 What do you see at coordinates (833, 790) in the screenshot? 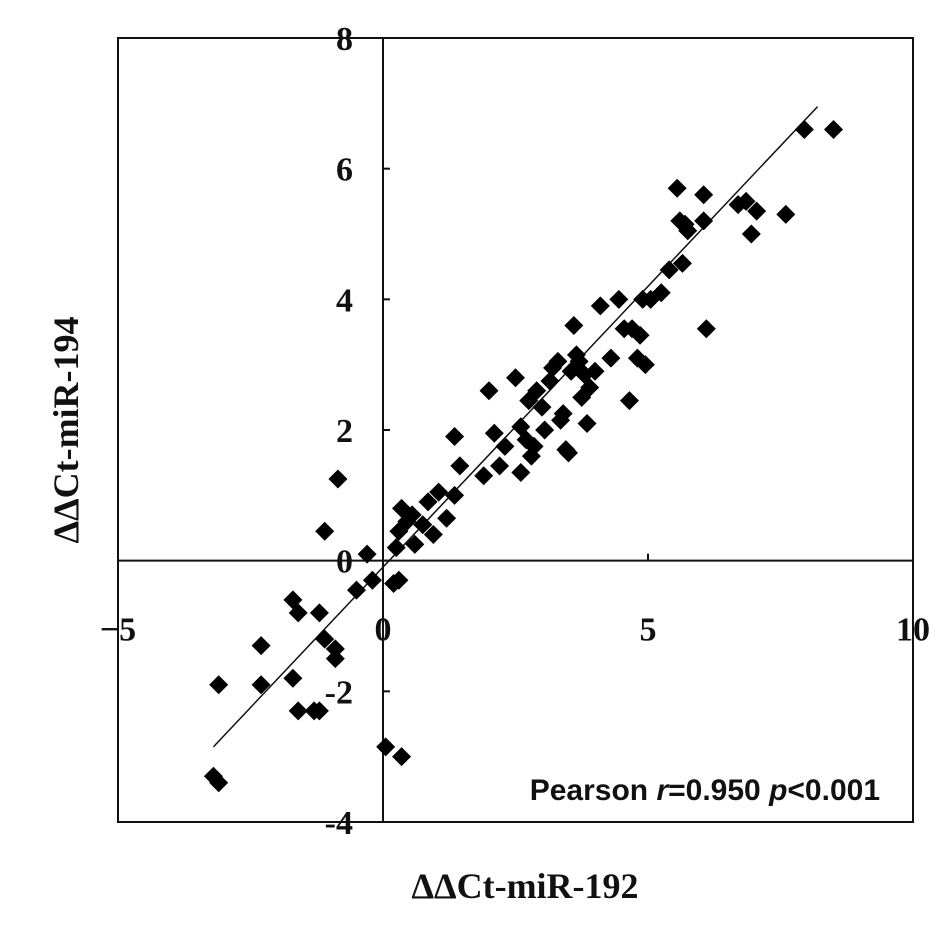
I see `annotation-p-value: <0.001` at bounding box center [833, 790].